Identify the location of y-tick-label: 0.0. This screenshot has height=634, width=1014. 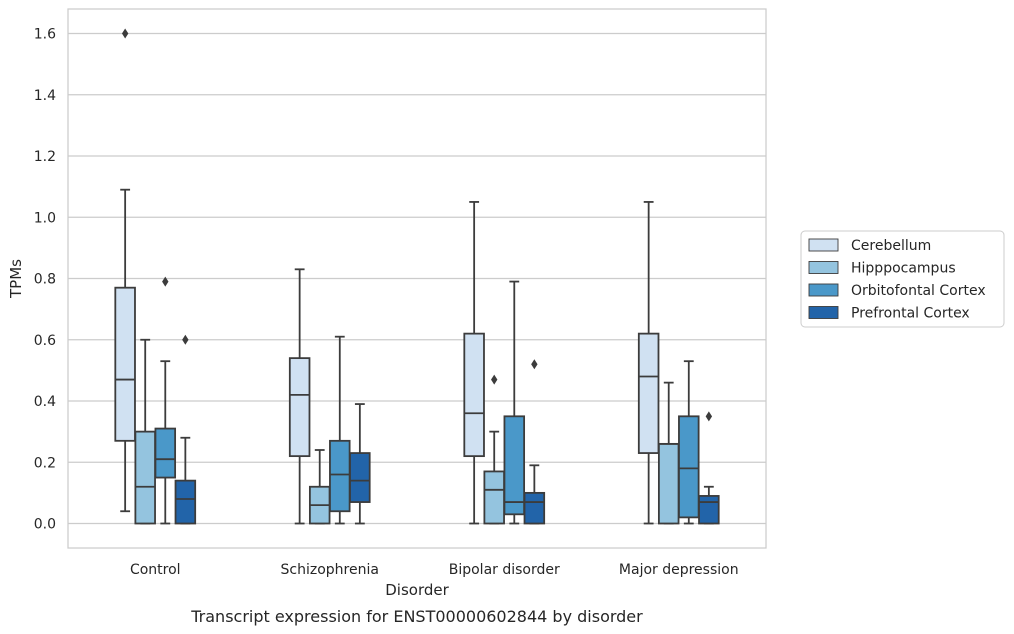
(45, 525).